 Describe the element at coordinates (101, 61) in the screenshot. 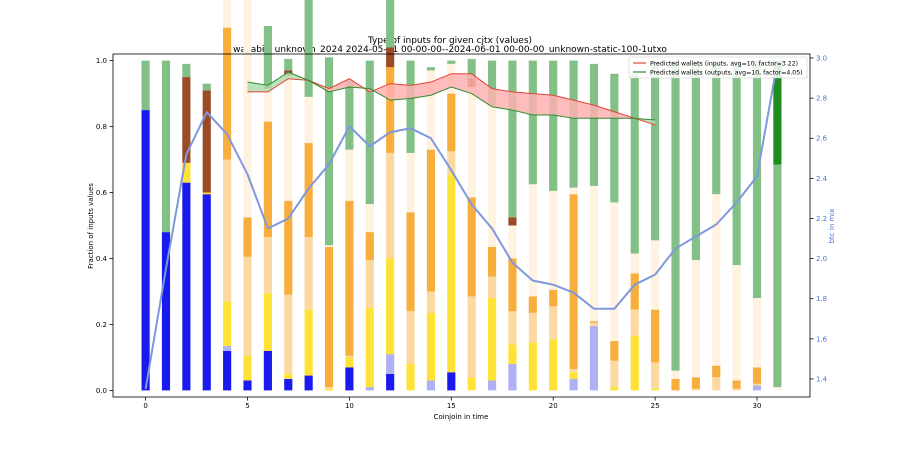

I see `y-tick-label-5: 1.0` at that location.